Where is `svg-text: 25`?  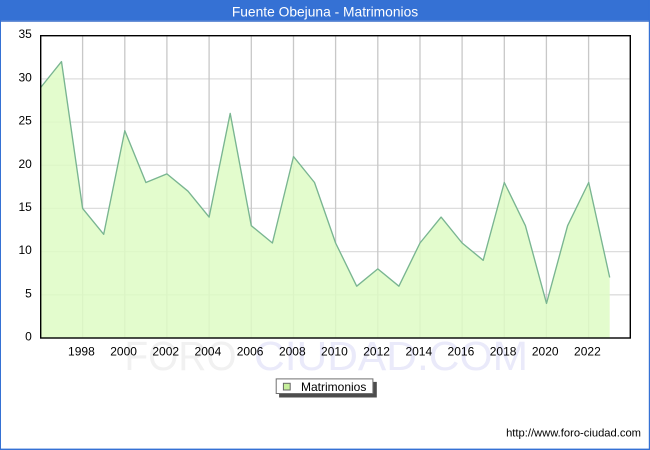 svg-text: 25 is located at coordinates (25, 121).